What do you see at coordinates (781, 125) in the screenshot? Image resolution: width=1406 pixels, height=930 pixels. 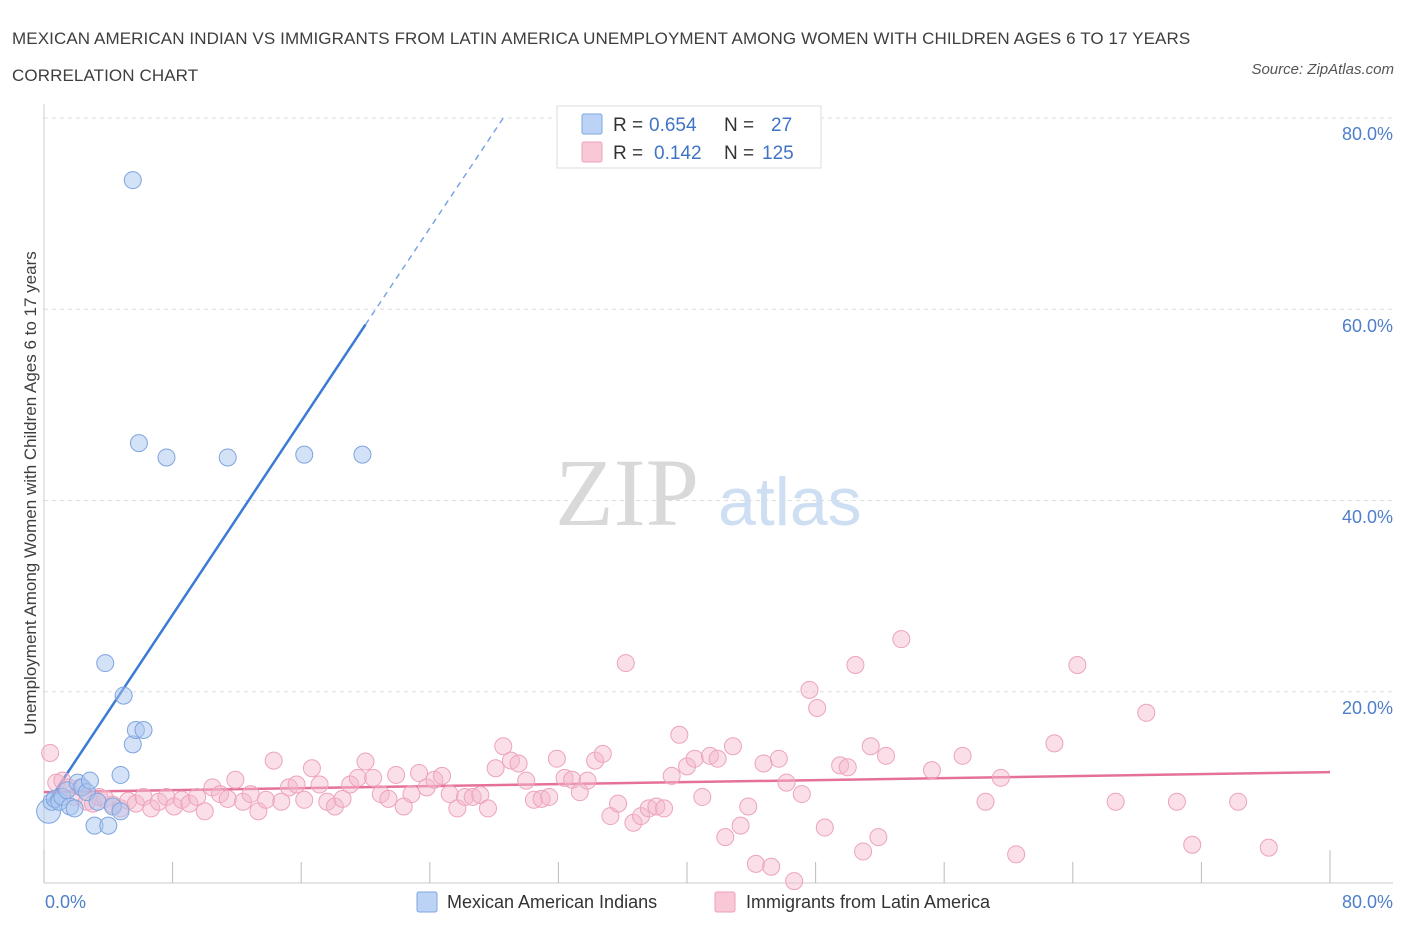 I see `stats-n-value-1: 27` at bounding box center [781, 125].